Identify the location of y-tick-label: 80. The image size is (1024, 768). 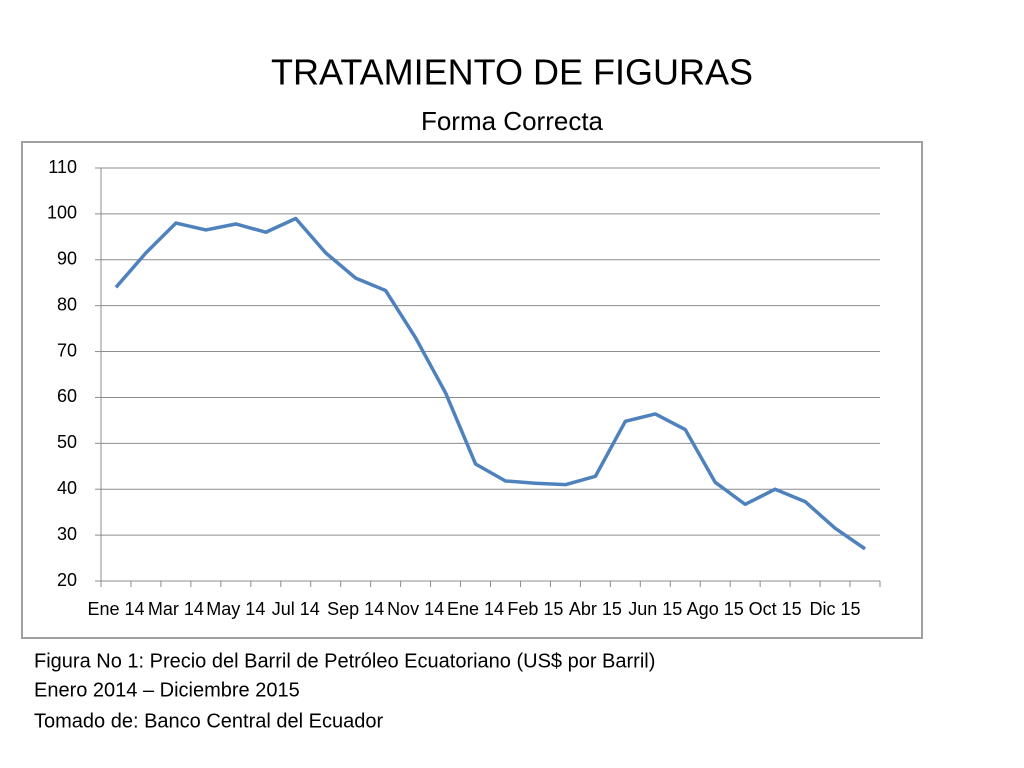
(67, 304).